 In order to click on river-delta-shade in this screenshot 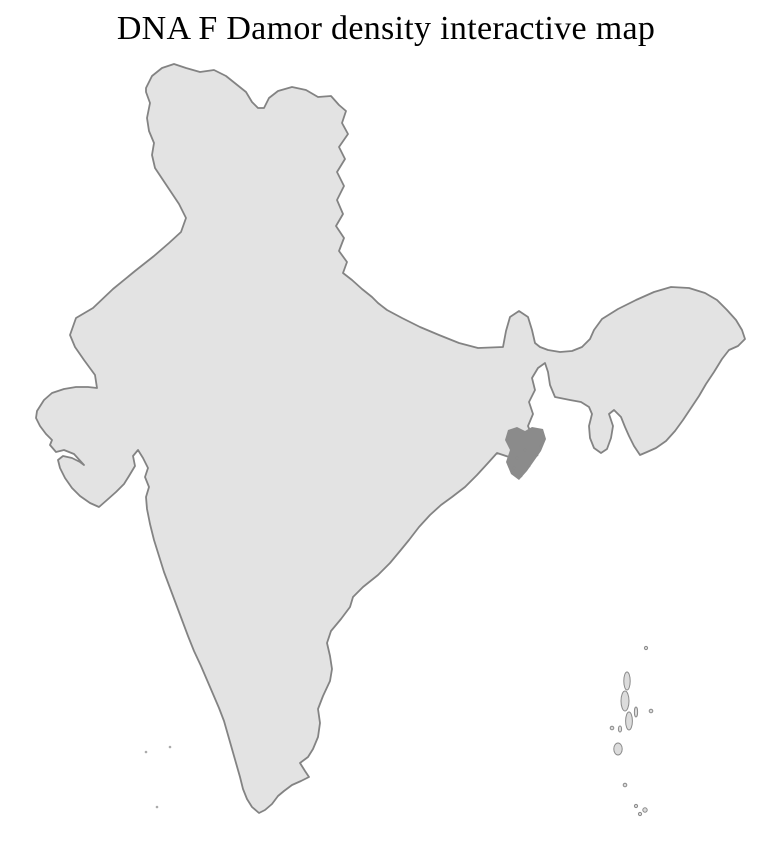, I will do `click(525, 453)`.